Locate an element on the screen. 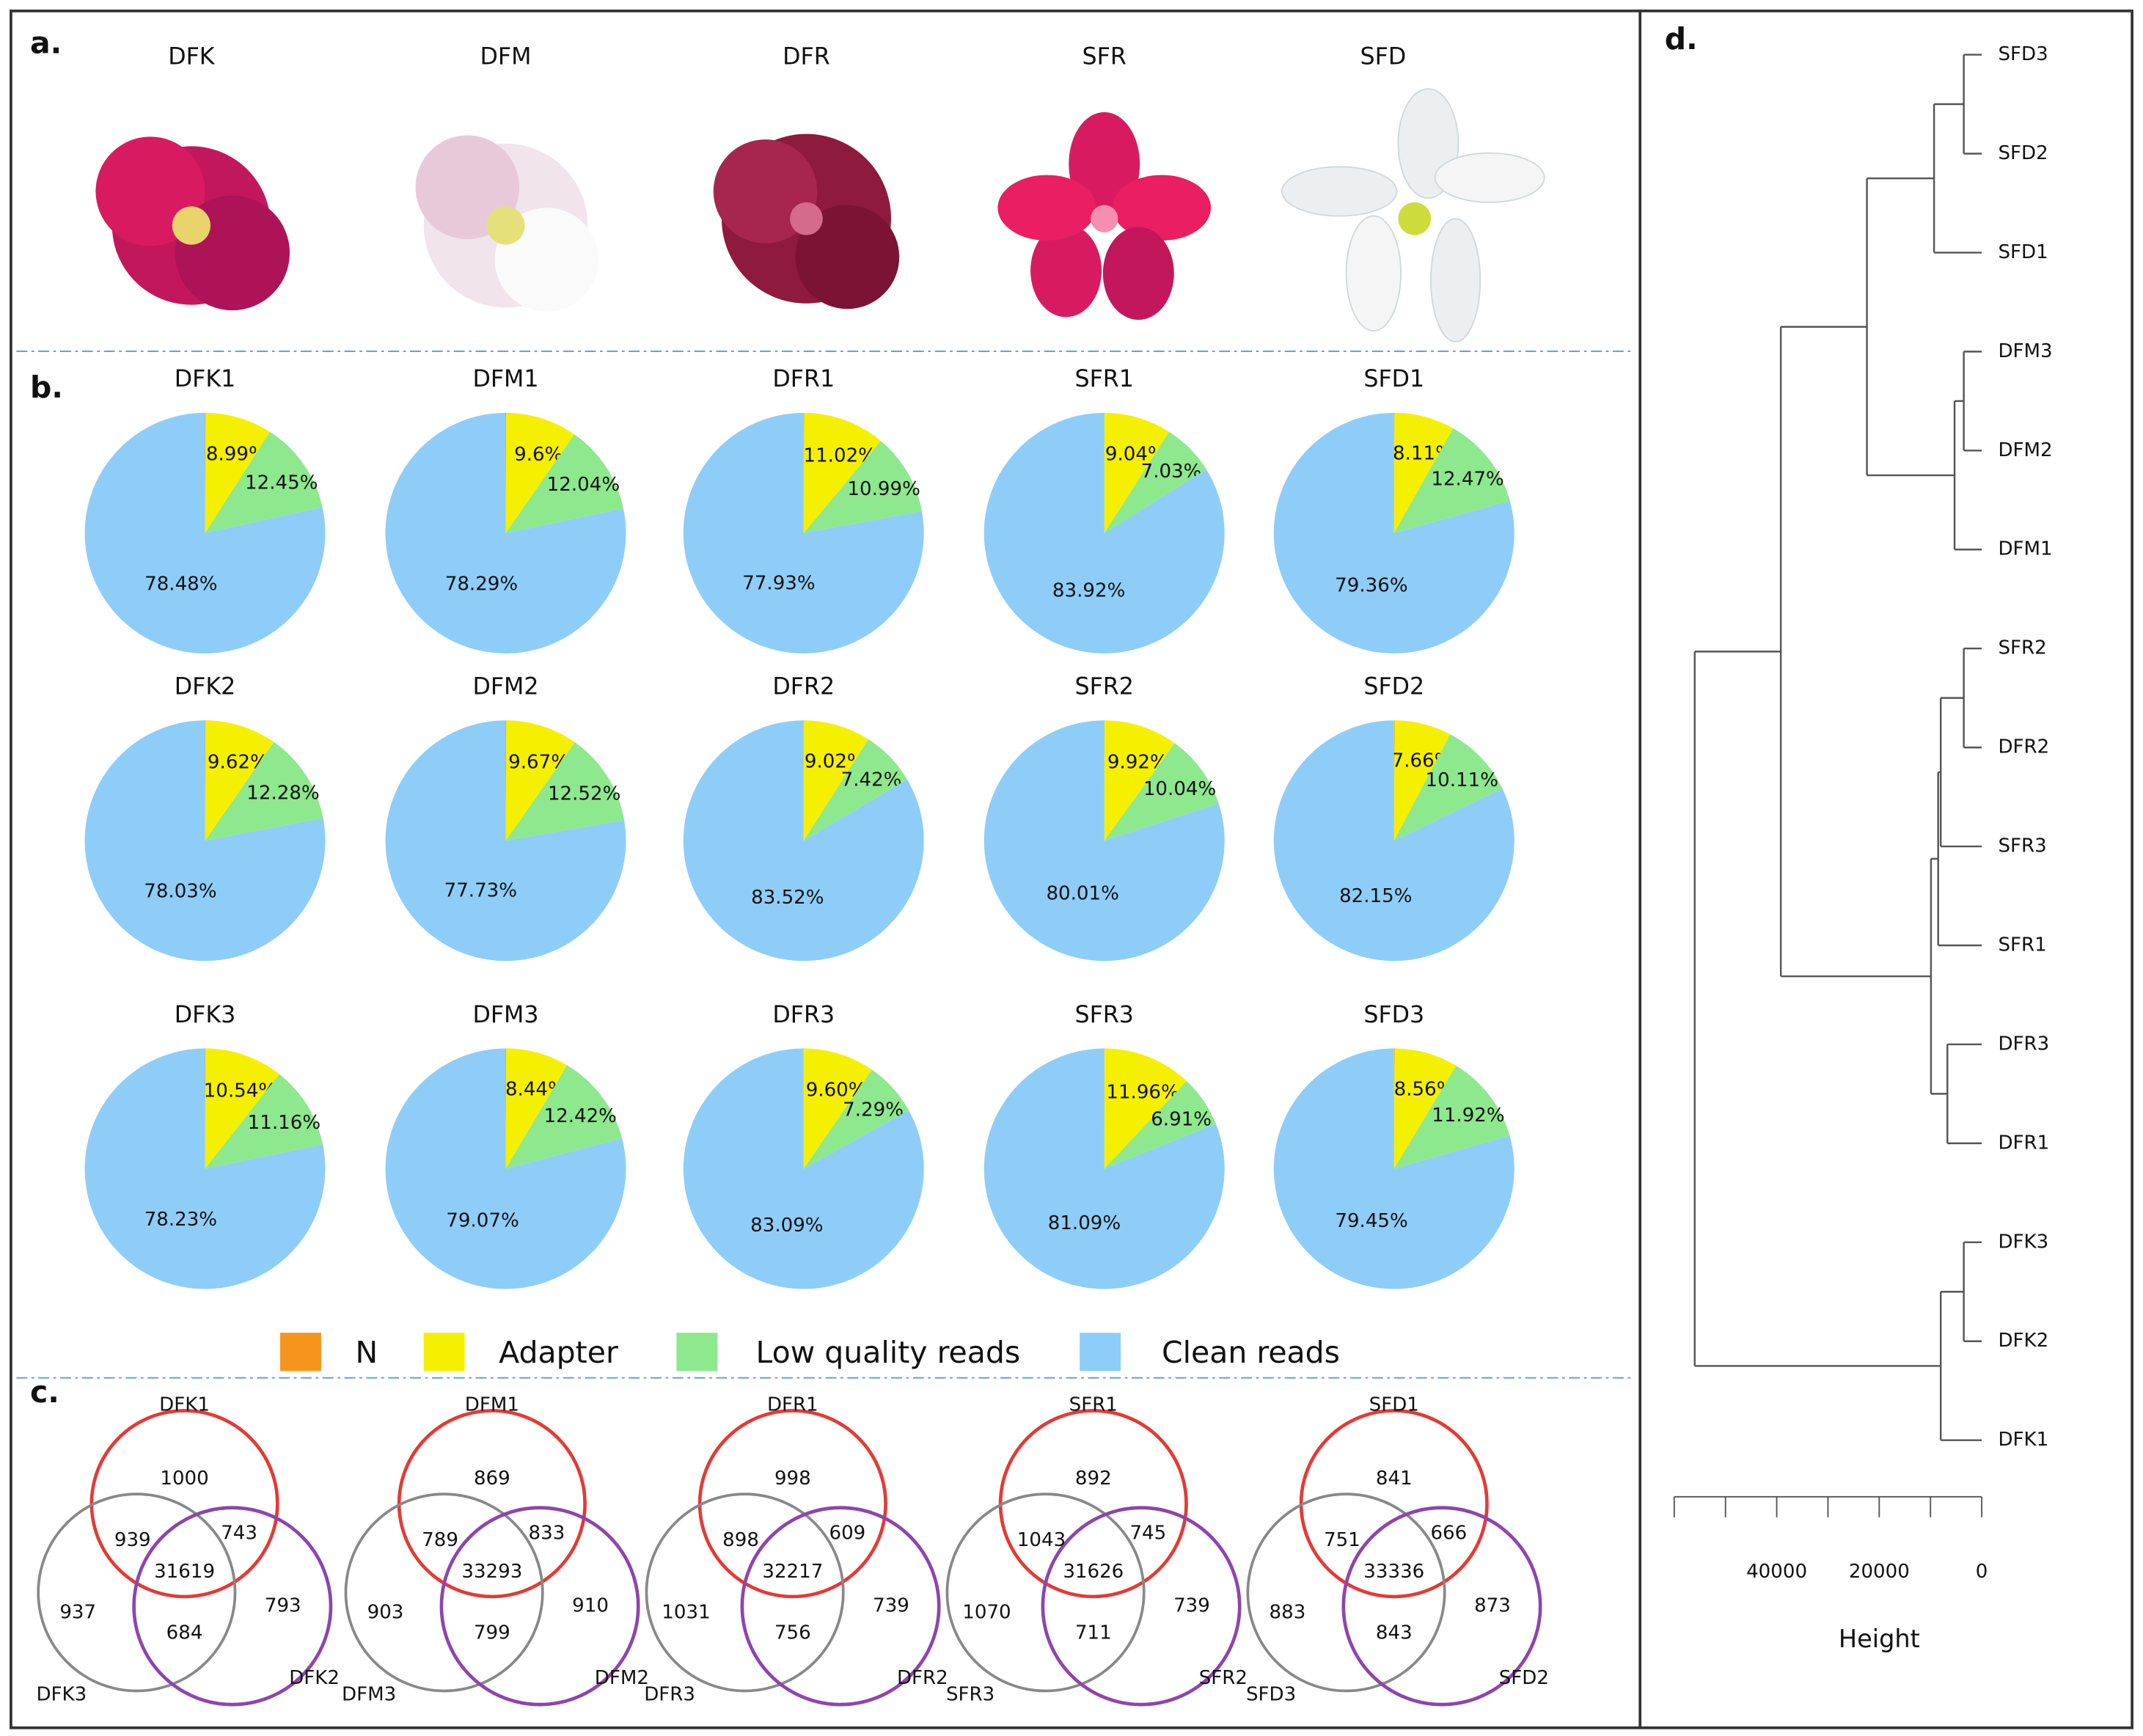 The height and width of the screenshot is (1736, 2143). flower-title: SFD is located at coordinates (1384, 57).